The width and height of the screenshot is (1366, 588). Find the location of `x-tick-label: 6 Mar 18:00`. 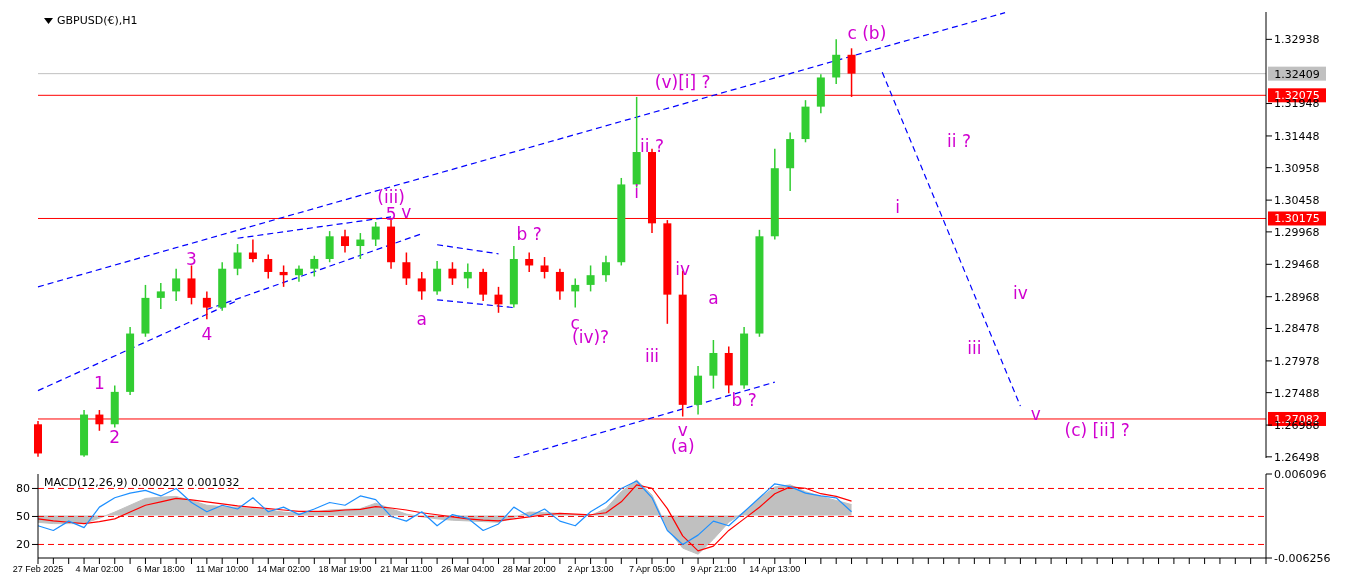

x-tick-label: 6 Mar 18:00 is located at coordinates (160, 569).